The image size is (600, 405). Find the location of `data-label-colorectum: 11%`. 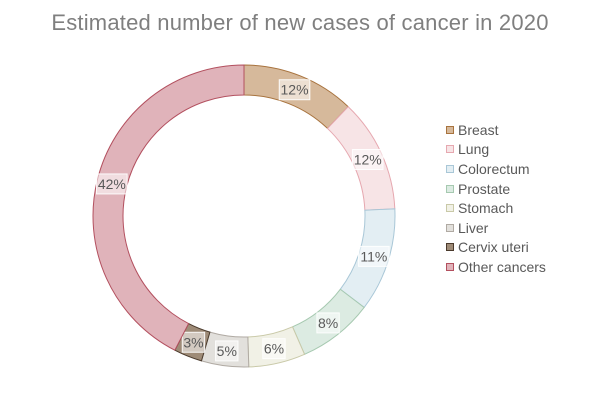

data-label-colorectum: 11% is located at coordinates (374, 256).